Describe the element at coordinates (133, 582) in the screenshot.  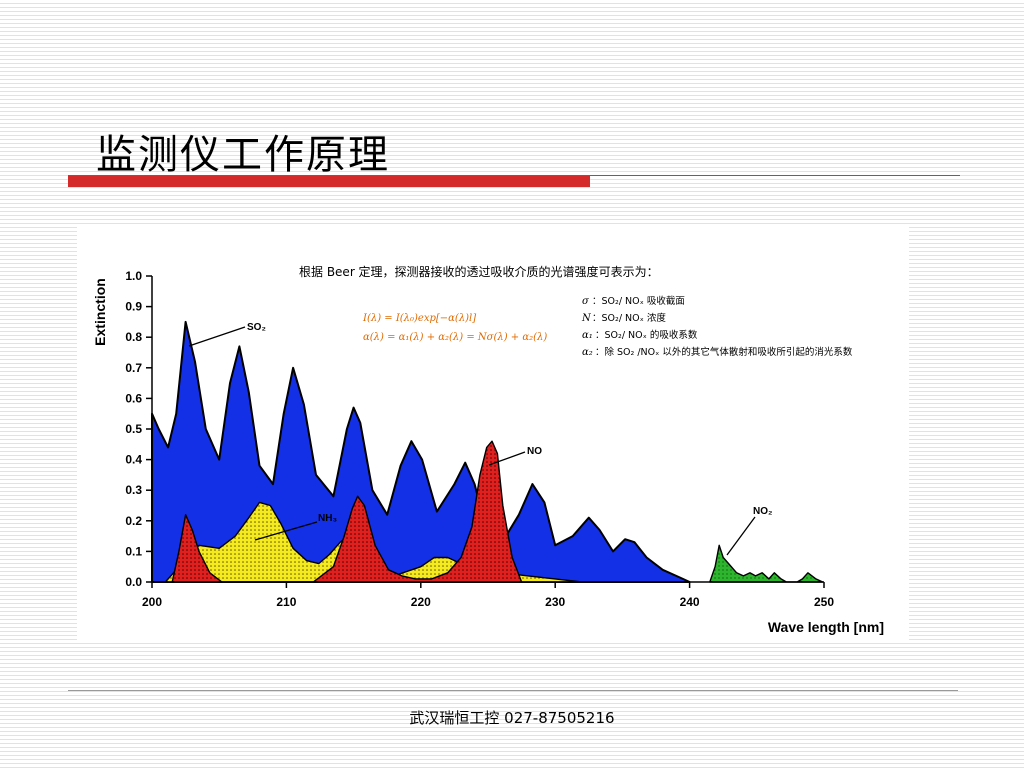
I see `y-tick-label: 0.0` at that location.